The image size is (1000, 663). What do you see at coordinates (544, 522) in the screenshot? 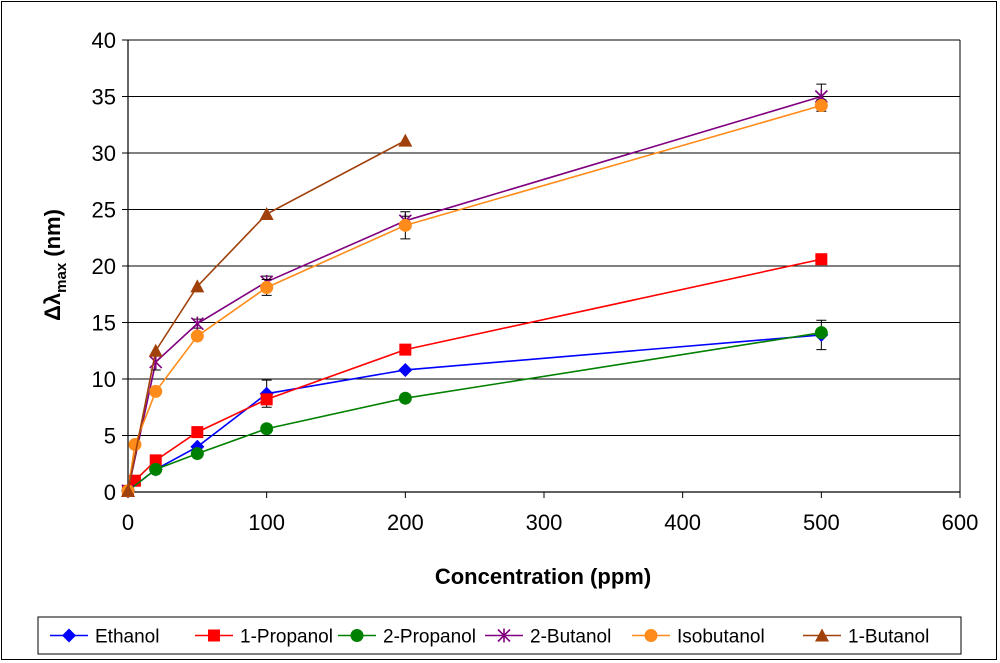
I see `x-tick-label: 300` at bounding box center [544, 522].